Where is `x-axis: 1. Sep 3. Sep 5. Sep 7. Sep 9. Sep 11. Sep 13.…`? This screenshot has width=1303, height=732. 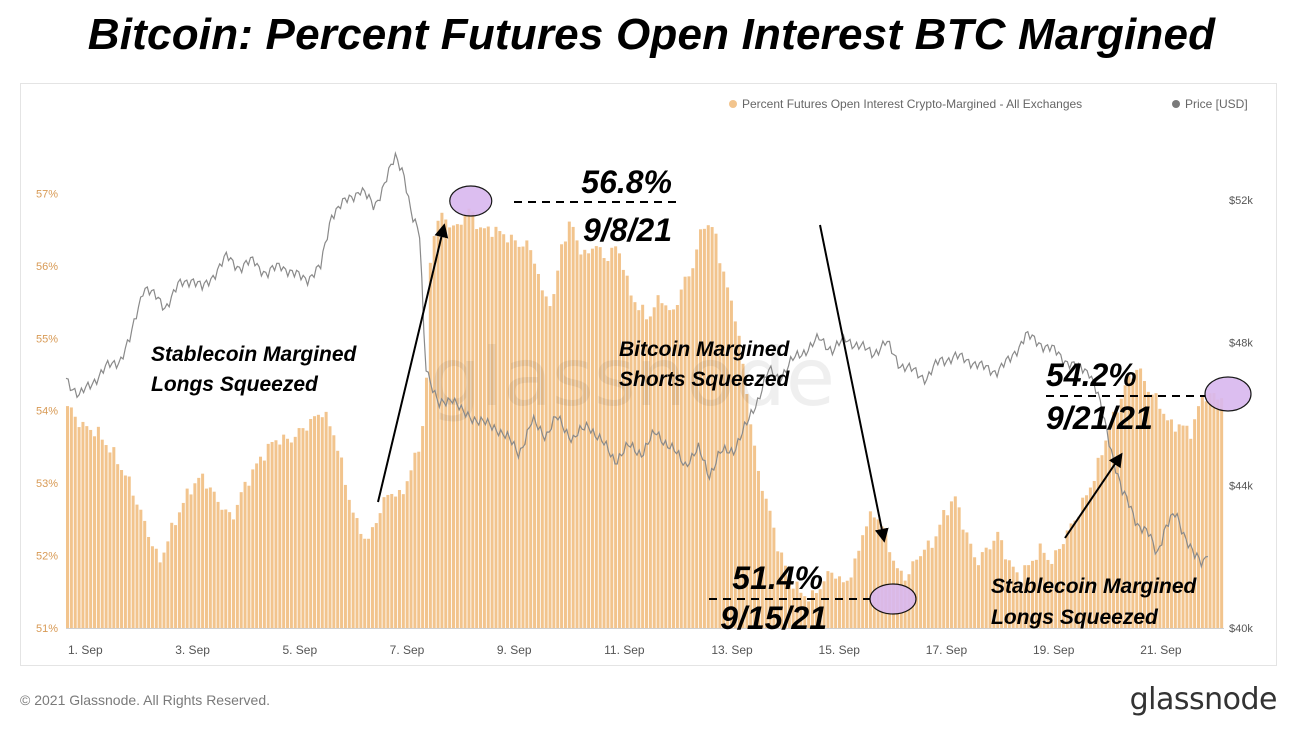
x-axis: 1. Sep 3. Sep 5. Sep 7. Sep 9. Sep 11. Sep 13.… is located at coordinates (645, 642).